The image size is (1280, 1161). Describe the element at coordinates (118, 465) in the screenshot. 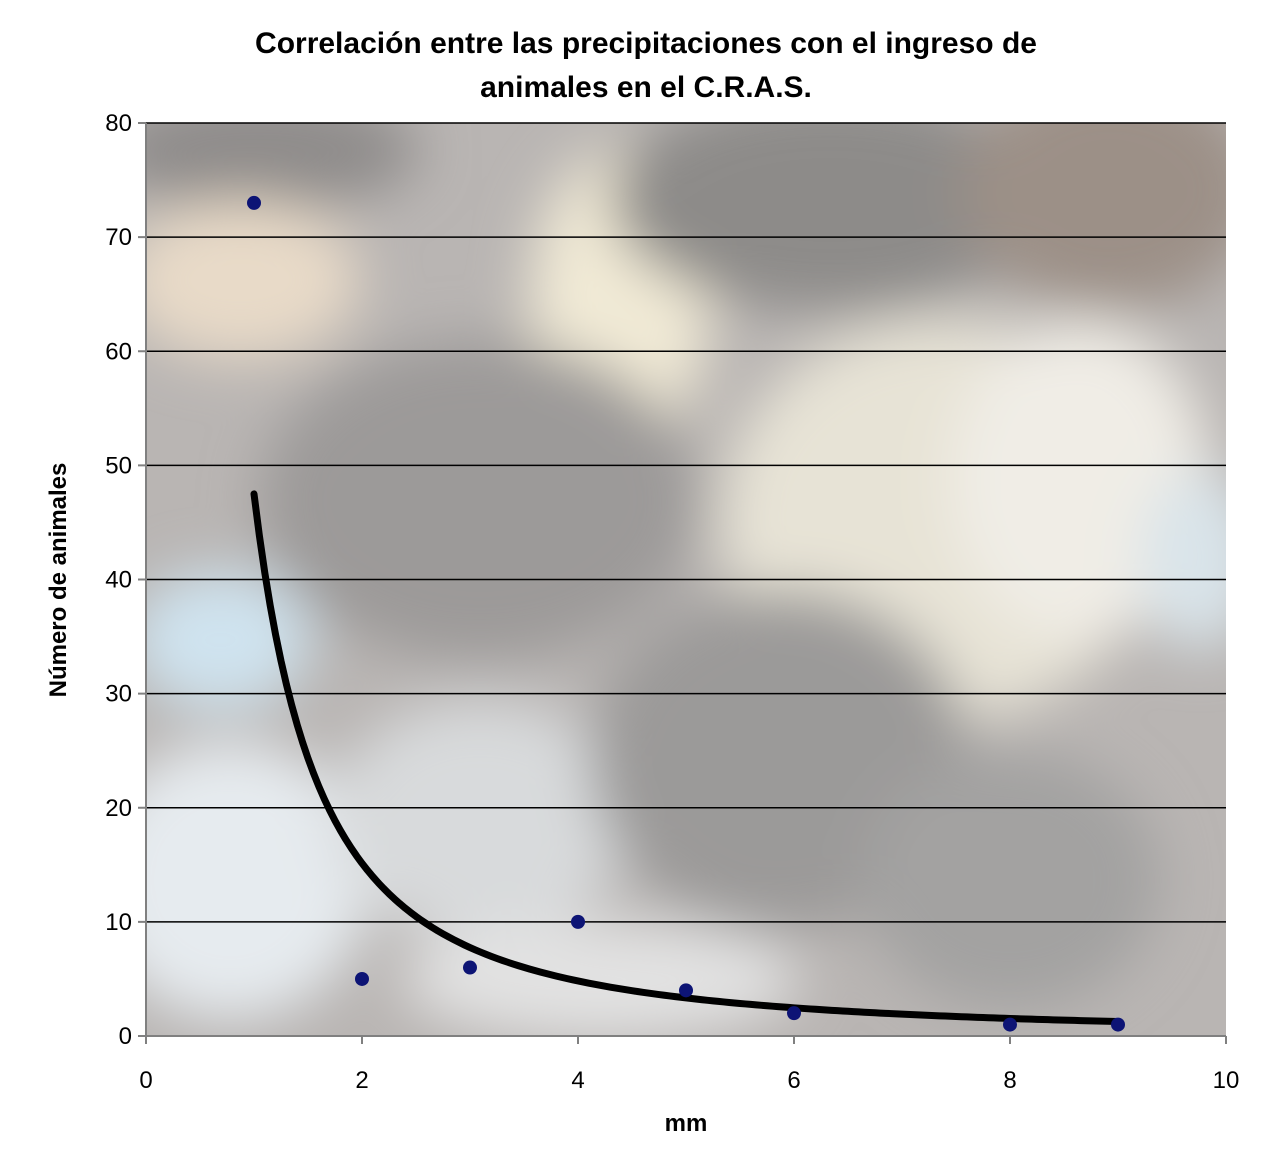

I see `y-tick-label: 50` at that location.